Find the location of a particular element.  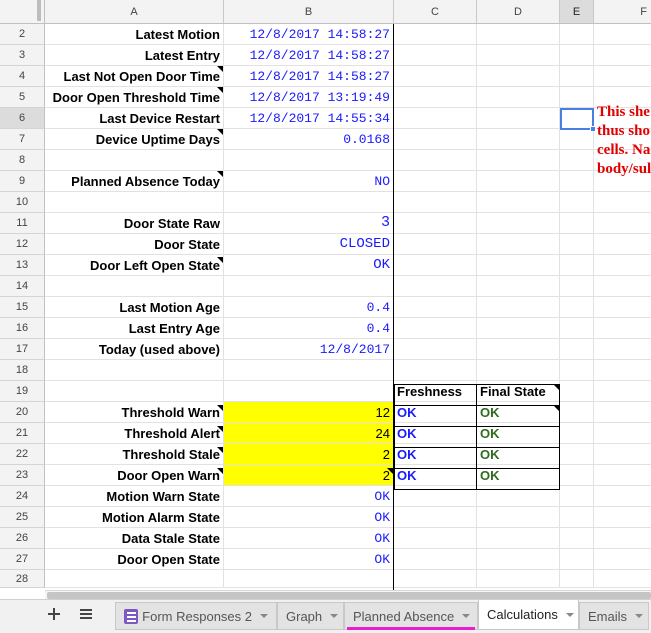

row-header: 16 is located at coordinates (22, 328).